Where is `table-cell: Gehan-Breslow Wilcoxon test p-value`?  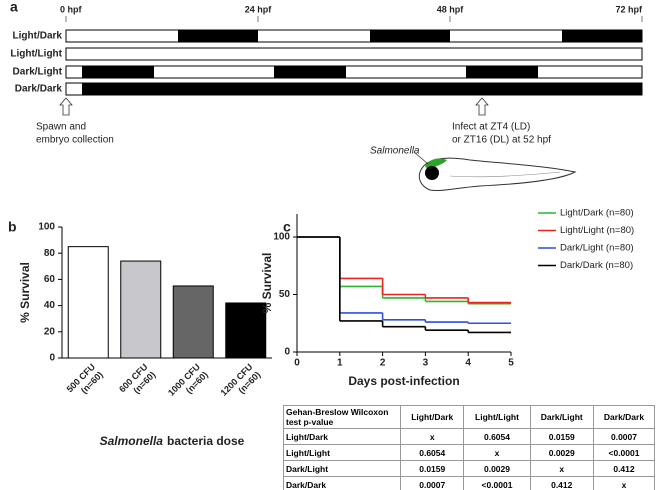 table-cell: Gehan-Breslow Wilcoxon test p-value is located at coordinates (342, 417).